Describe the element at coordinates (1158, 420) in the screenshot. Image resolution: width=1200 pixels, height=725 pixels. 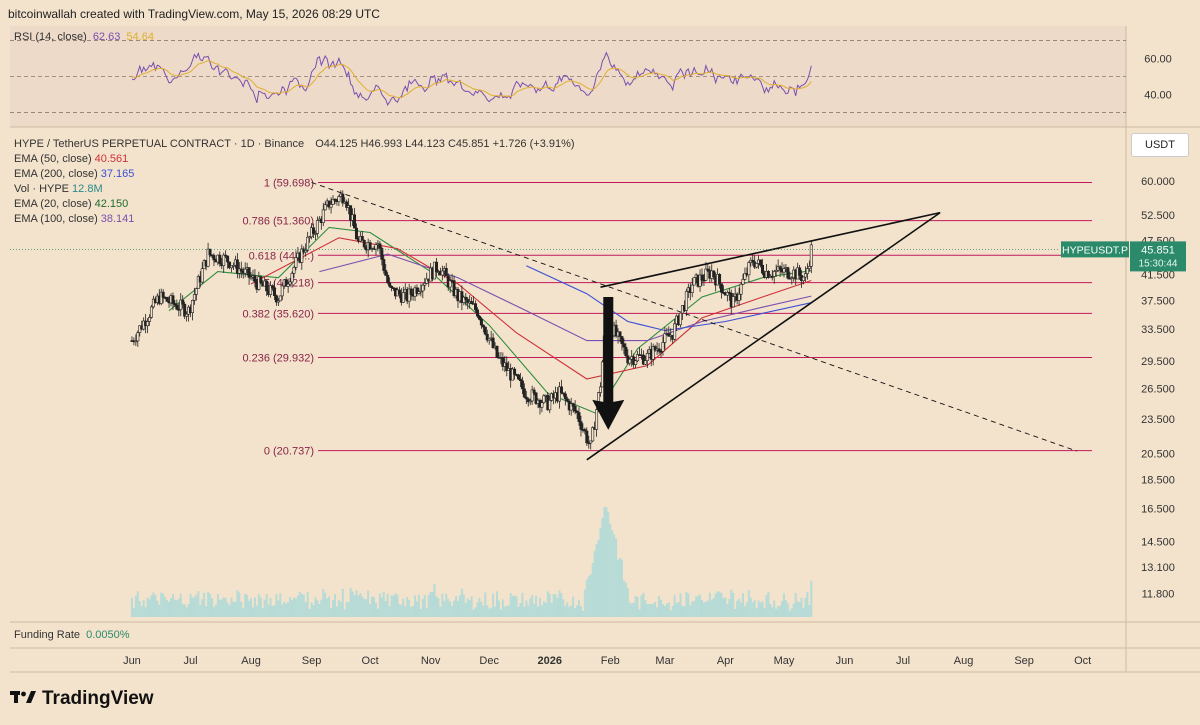
I see `y-axis-tick-label: 23.500` at that location.